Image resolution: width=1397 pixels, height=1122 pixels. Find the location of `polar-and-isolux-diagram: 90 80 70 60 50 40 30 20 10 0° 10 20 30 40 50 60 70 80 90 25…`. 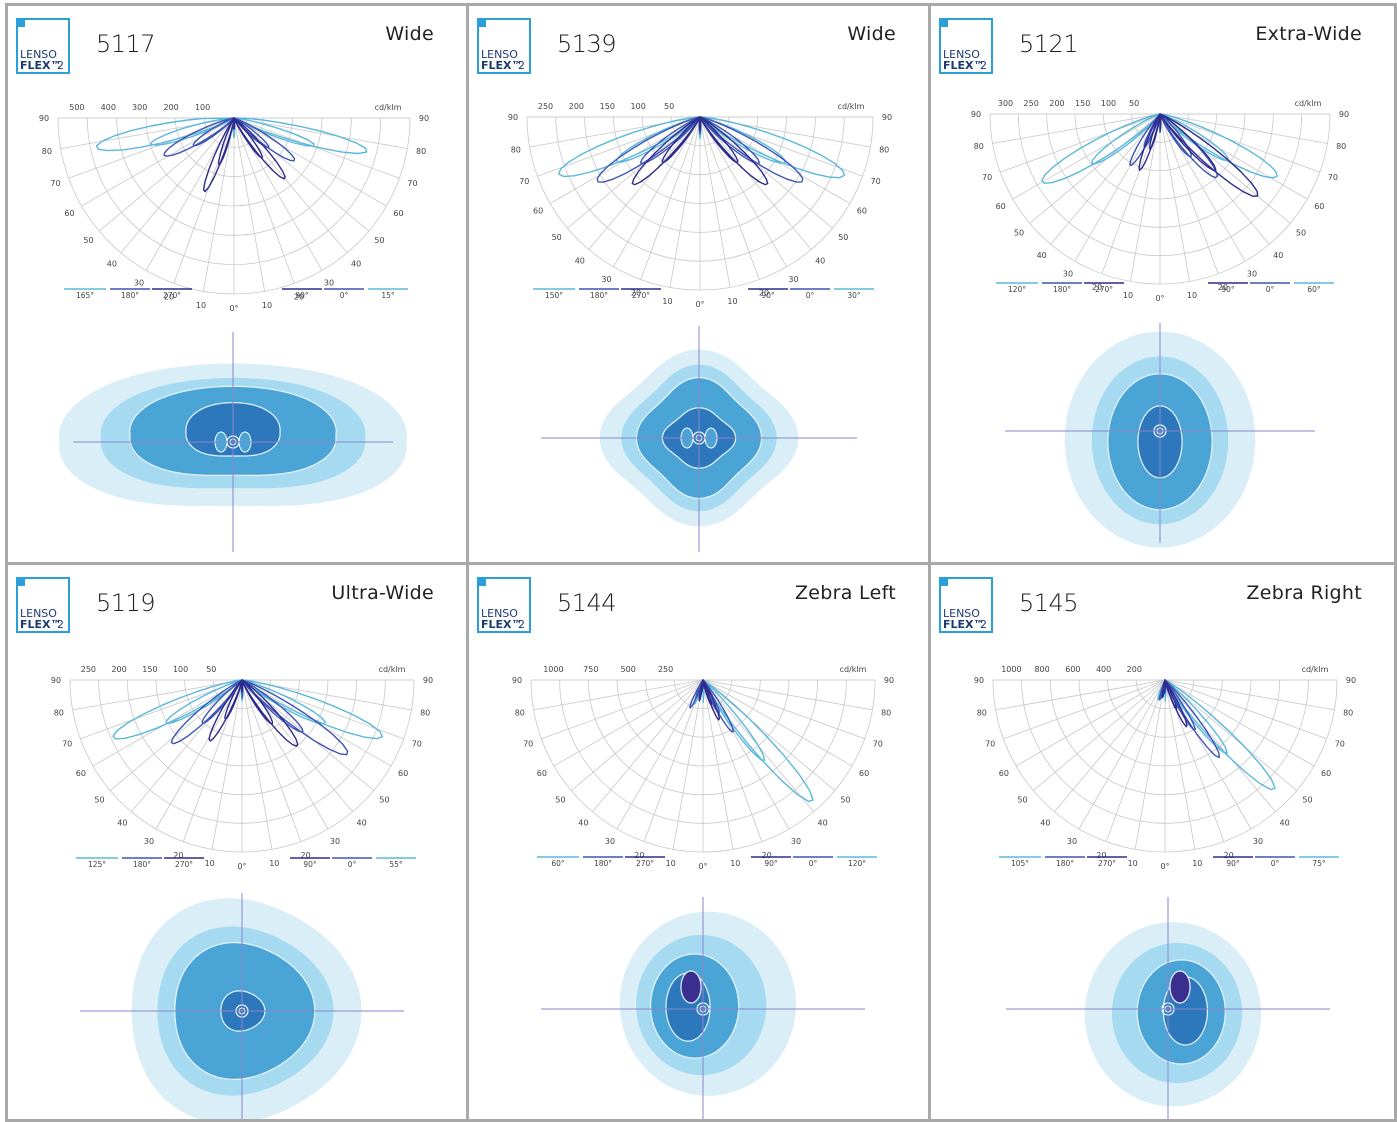

polar-and-isolux-diagram: 90 80 70 60 50 40 30 20 10 0° 10 20 30 40 50 60 70 80 90 25… is located at coordinates (700, 327).